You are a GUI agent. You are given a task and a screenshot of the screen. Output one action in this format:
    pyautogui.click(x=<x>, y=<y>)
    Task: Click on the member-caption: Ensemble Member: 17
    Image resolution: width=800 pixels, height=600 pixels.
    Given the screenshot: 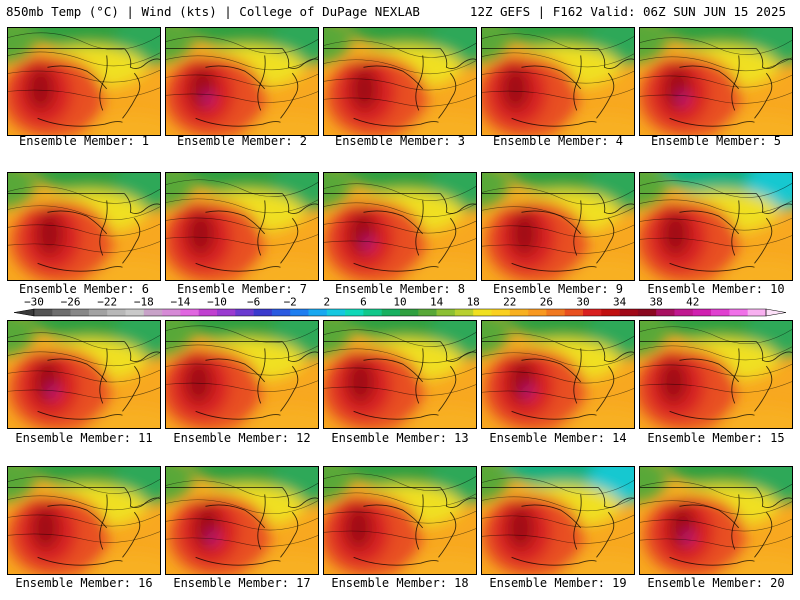 What is the action you would take?
    pyautogui.click(x=242, y=583)
    